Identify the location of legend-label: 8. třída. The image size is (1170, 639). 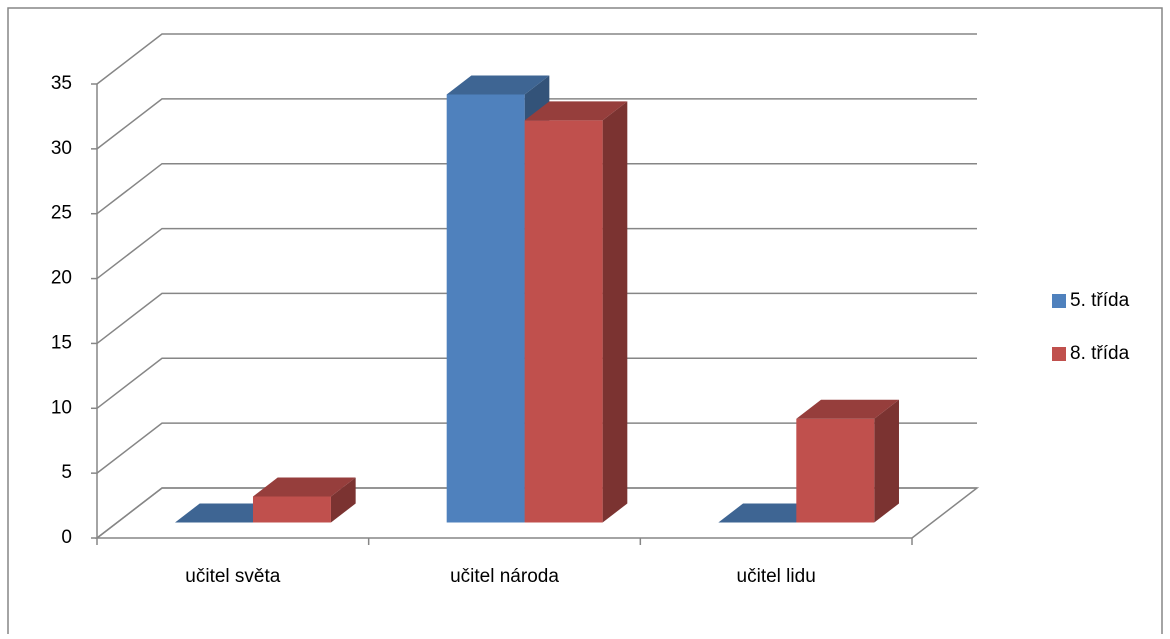
(1100, 353).